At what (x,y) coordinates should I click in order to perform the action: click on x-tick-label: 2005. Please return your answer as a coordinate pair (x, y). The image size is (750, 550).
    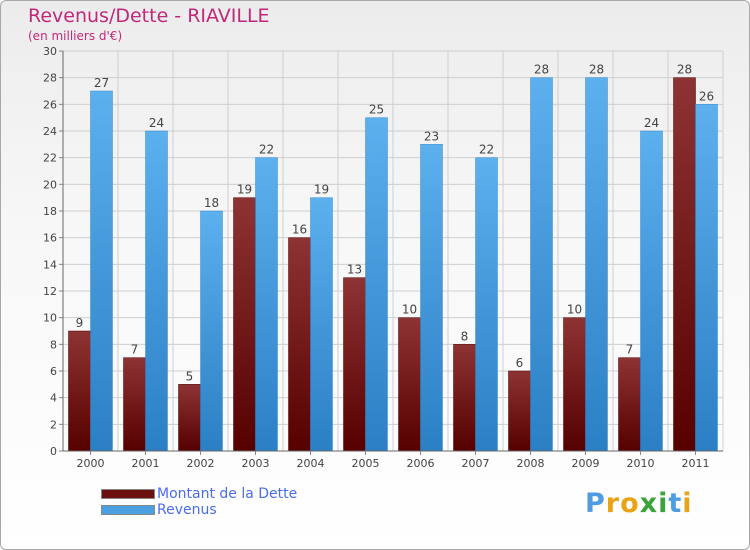
    Looking at the image, I should click on (366, 463).